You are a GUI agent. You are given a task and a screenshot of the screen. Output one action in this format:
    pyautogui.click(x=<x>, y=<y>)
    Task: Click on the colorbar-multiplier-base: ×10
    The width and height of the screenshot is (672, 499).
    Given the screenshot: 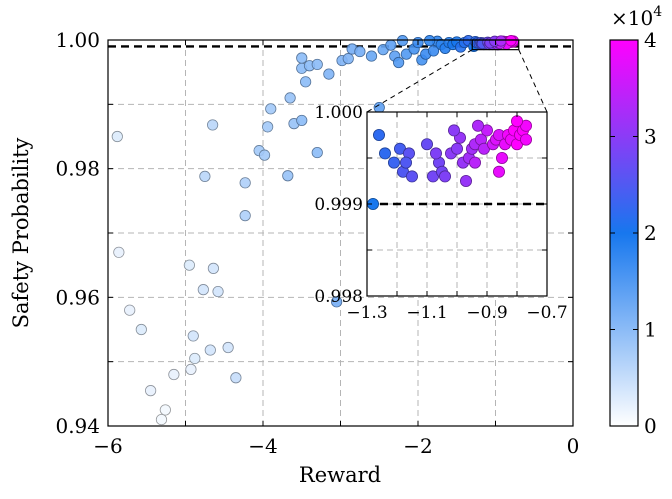 What is the action you would take?
    pyautogui.click(x=632, y=18)
    